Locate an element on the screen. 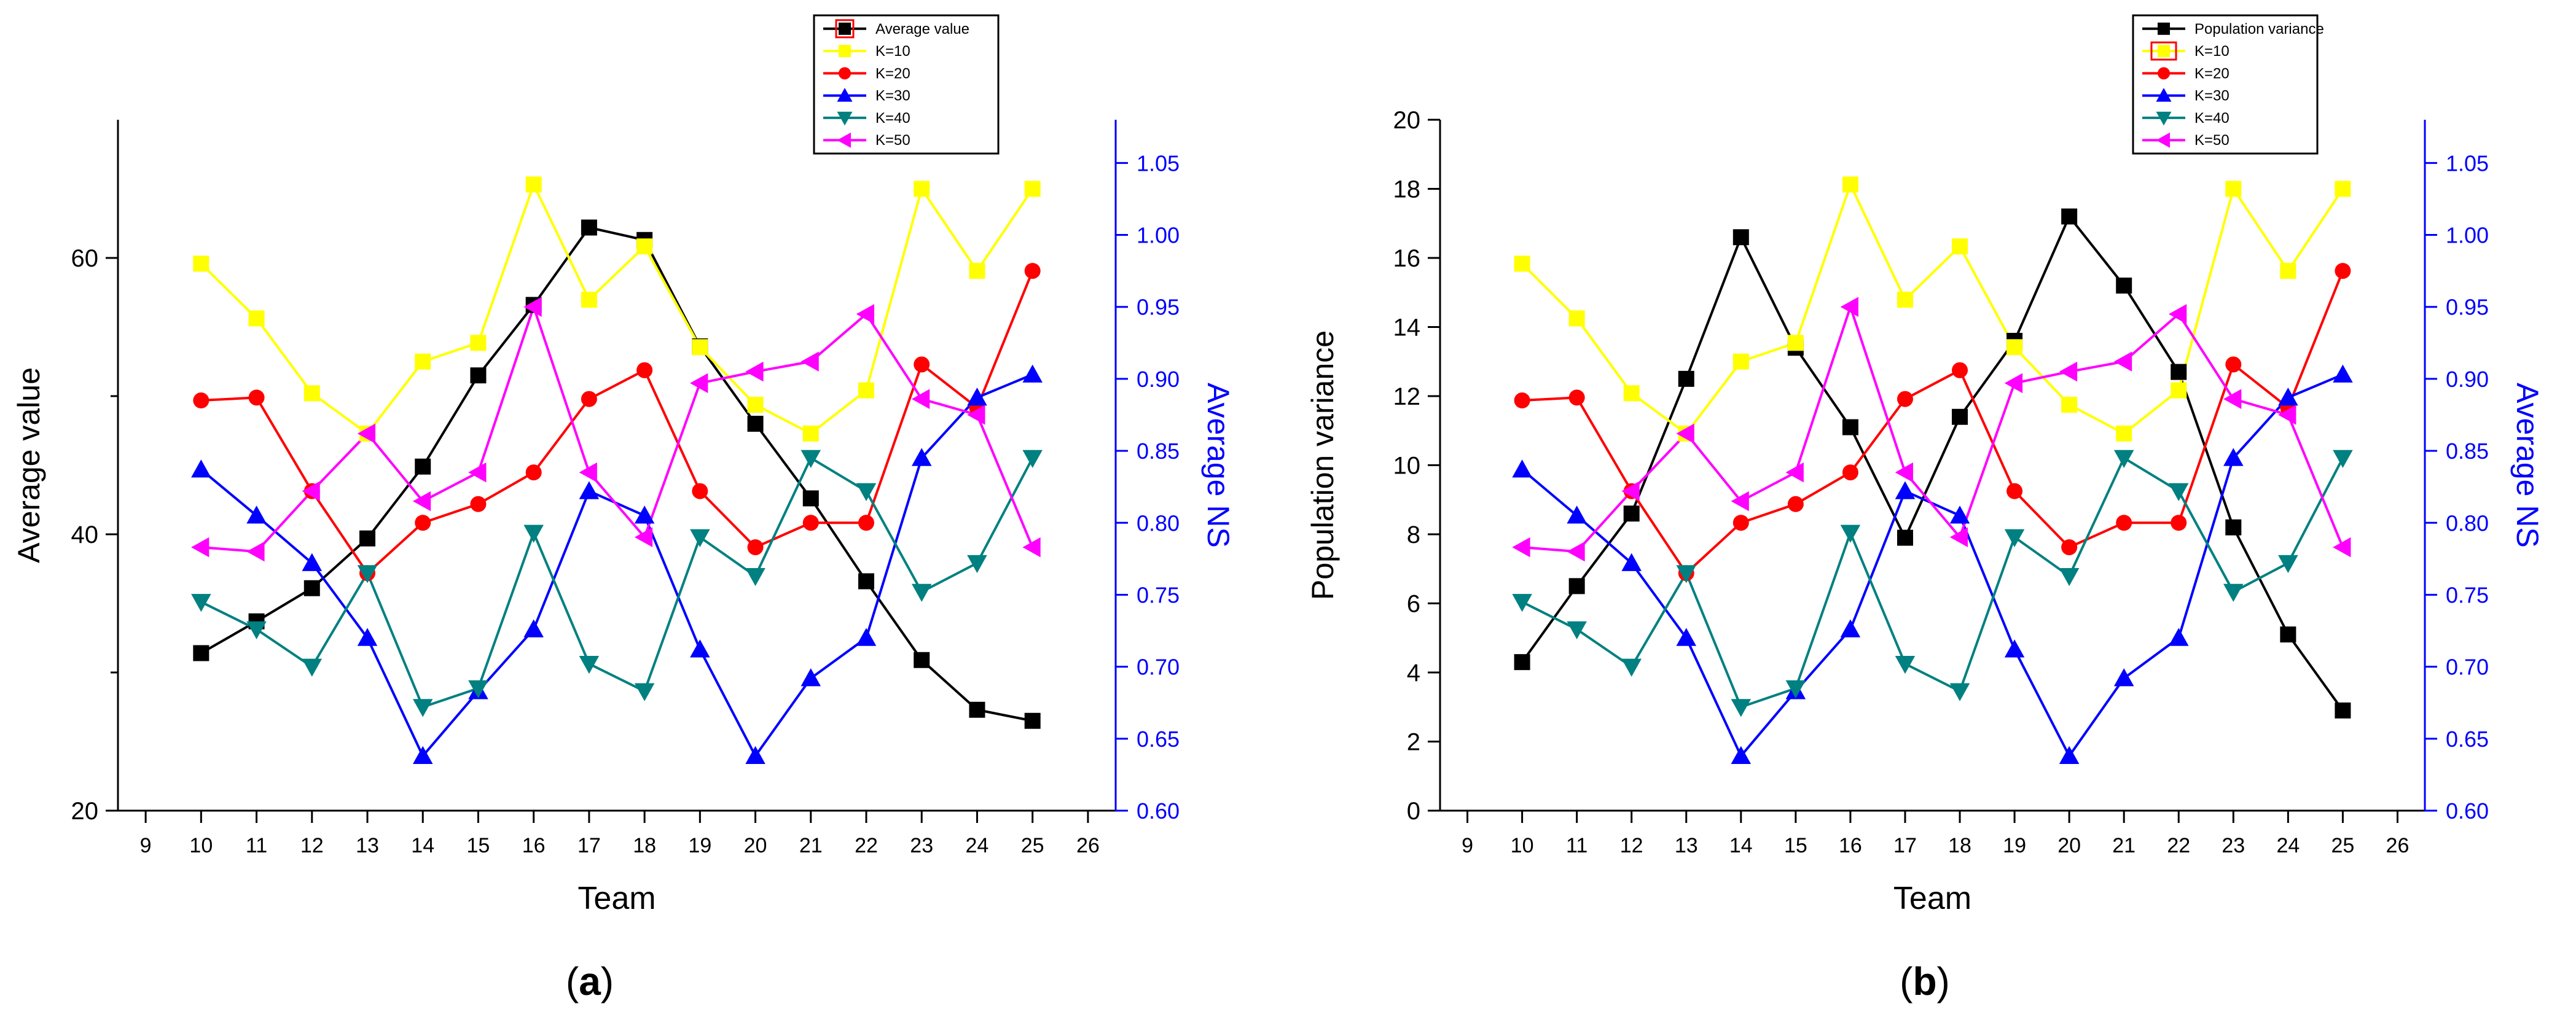 This screenshot has width=2576, height=1017. series-line-K=20 is located at coordinates (1933, 422).